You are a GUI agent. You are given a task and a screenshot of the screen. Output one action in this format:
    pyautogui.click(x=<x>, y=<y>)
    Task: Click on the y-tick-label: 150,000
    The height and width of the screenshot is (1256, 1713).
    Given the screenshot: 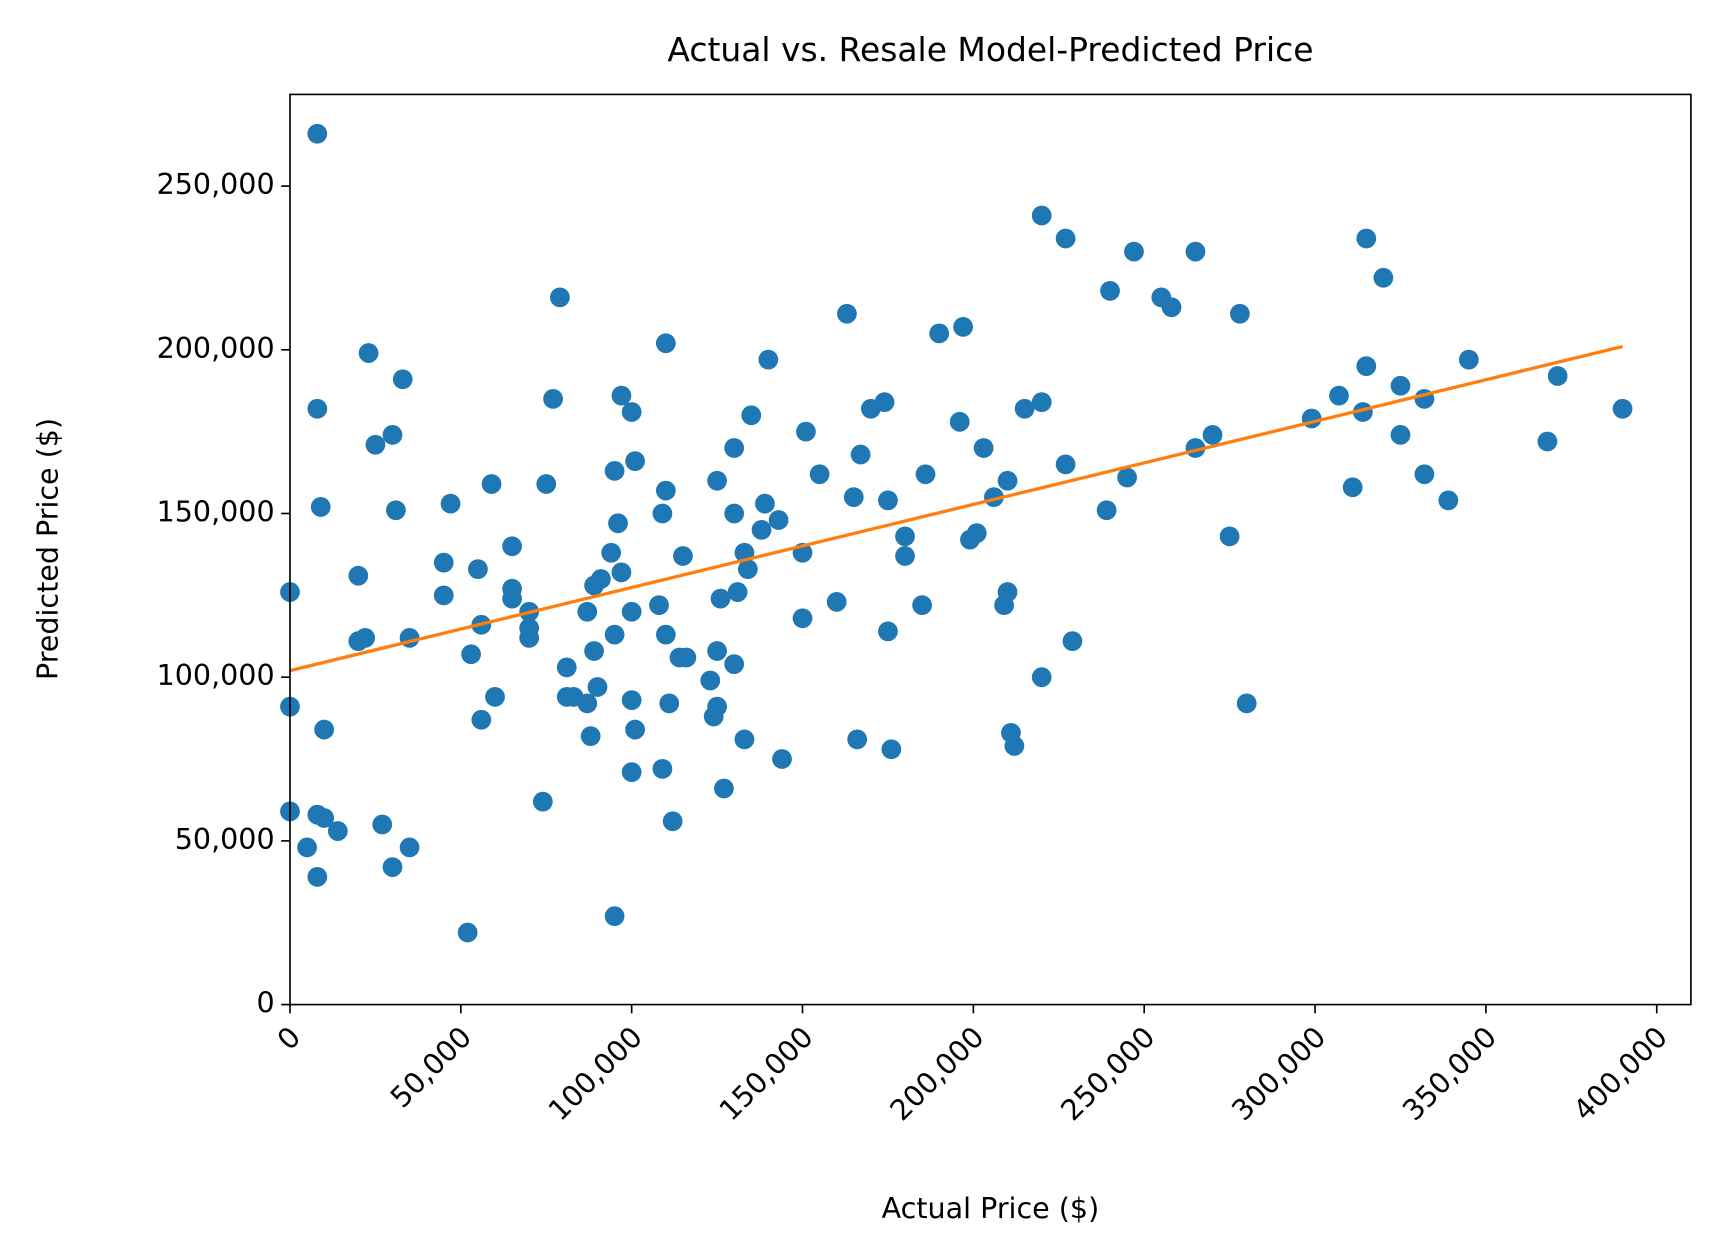 What is the action you would take?
    pyautogui.click(x=216, y=511)
    